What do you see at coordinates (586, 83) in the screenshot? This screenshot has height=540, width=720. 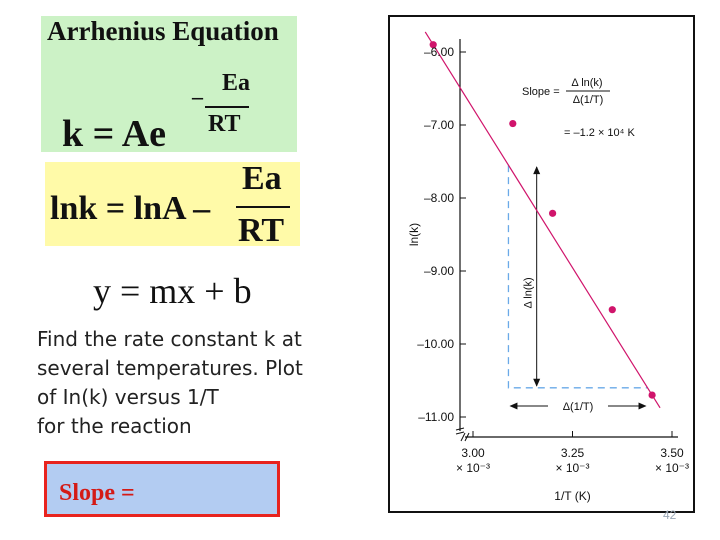 I see `slope-annotation-numerator: Δ ln(k)` at bounding box center [586, 83].